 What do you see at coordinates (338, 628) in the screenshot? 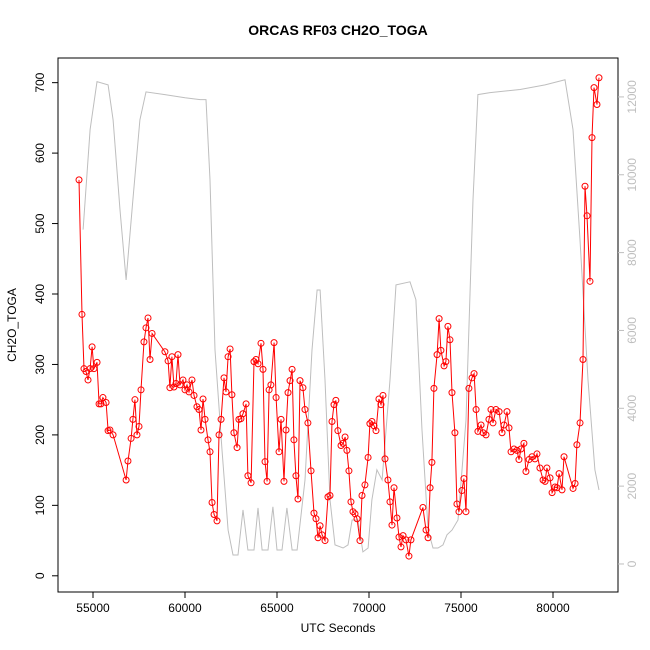
I see `x-axis-label: UTC Seconds` at bounding box center [338, 628].